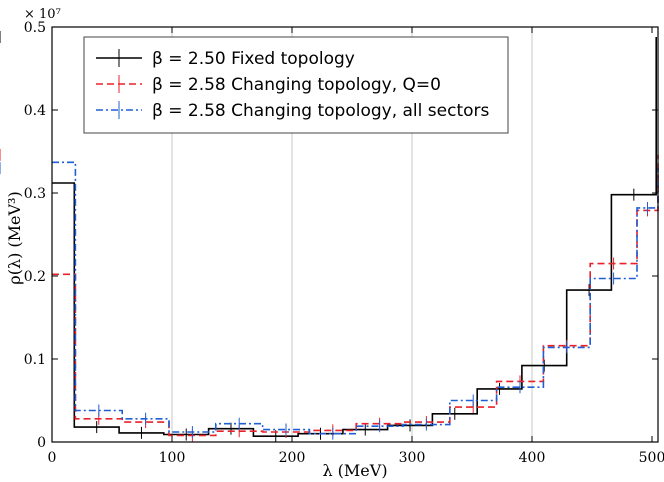 The width and height of the screenshot is (664, 482). Describe the element at coordinates (42, 14) in the screenshot. I see `y-scale-note: × 10⁷` at that location.